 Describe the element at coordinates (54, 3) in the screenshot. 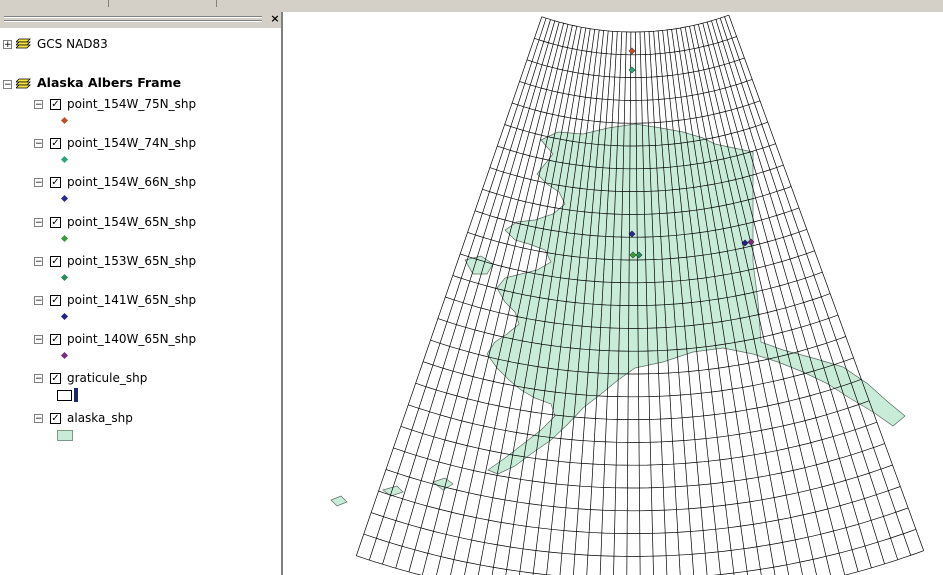

I see `toolbar-tab-left` at that location.